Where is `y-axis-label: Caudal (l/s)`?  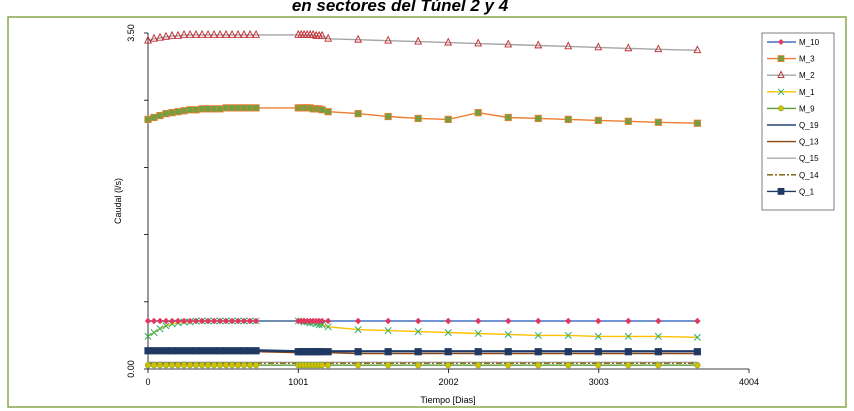
y-axis-label: Caudal (l/s) is located at coordinates (118, 201).